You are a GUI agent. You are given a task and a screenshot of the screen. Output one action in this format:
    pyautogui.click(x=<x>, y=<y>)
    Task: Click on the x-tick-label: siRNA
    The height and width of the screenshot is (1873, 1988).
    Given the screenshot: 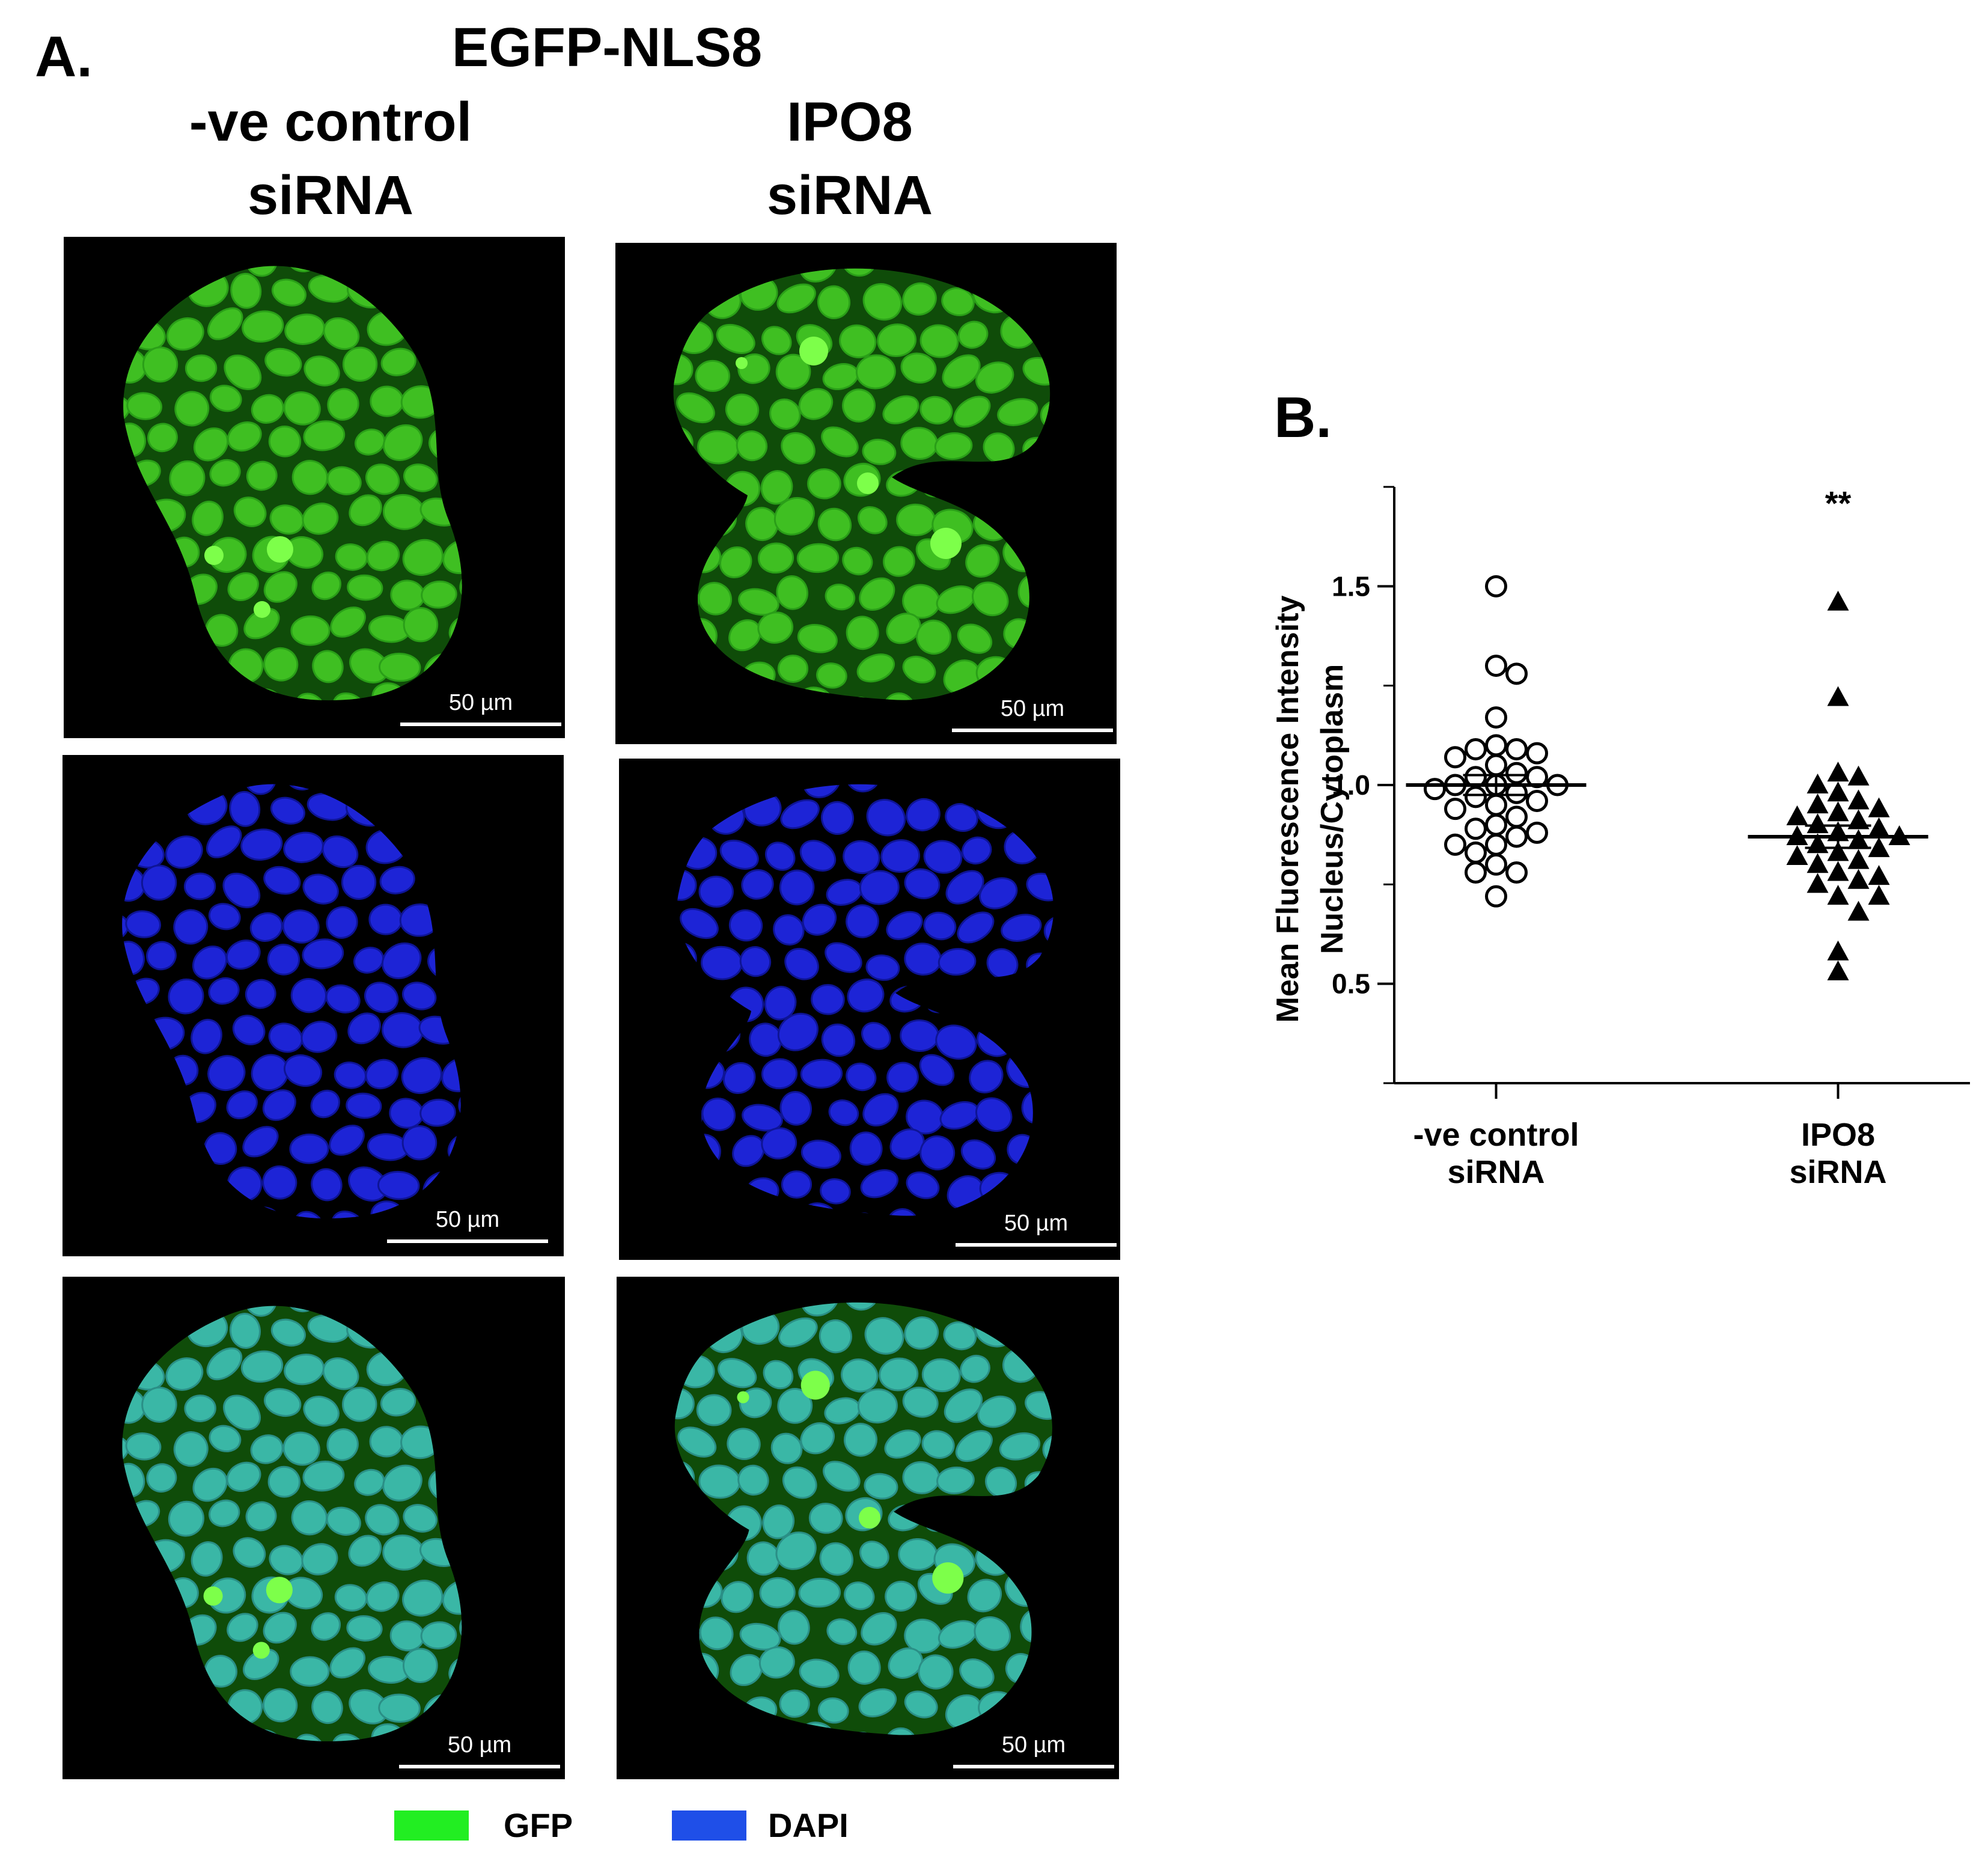 What is the action you would take?
    pyautogui.click(x=1837, y=1172)
    